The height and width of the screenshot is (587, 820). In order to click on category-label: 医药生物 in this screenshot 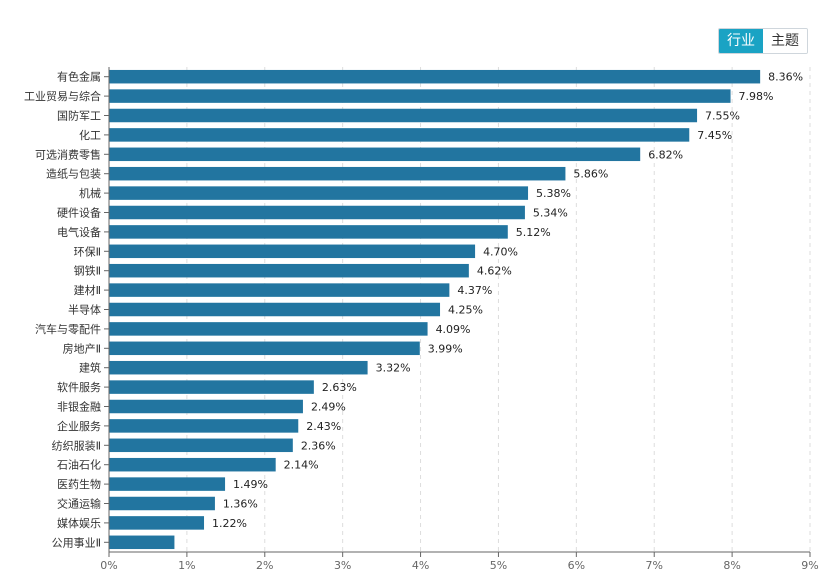, I will do `click(79, 484)`.